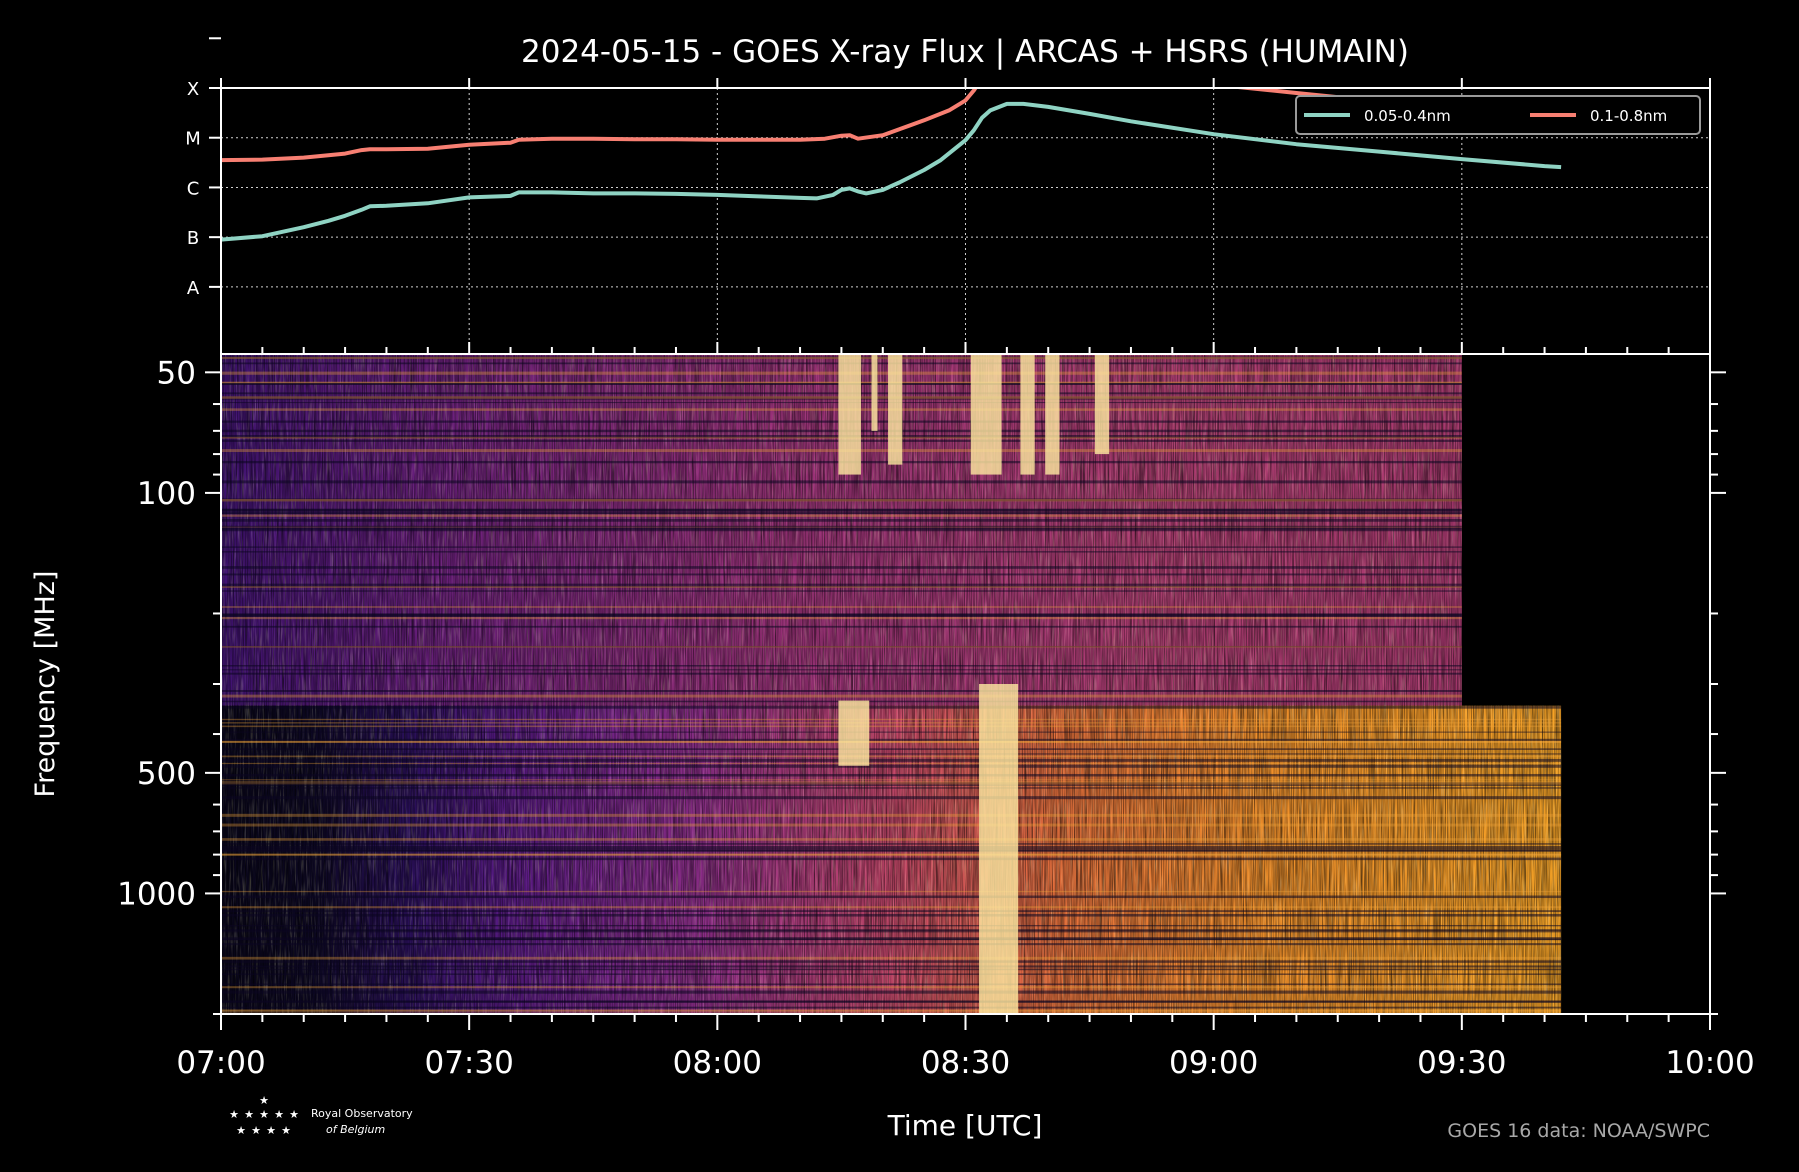  What do you see at coordinates (1628, 116) in the screenshot?
I see `legend-entry-label: 0.1-0.8nm` at bounding box center [1628, 116].